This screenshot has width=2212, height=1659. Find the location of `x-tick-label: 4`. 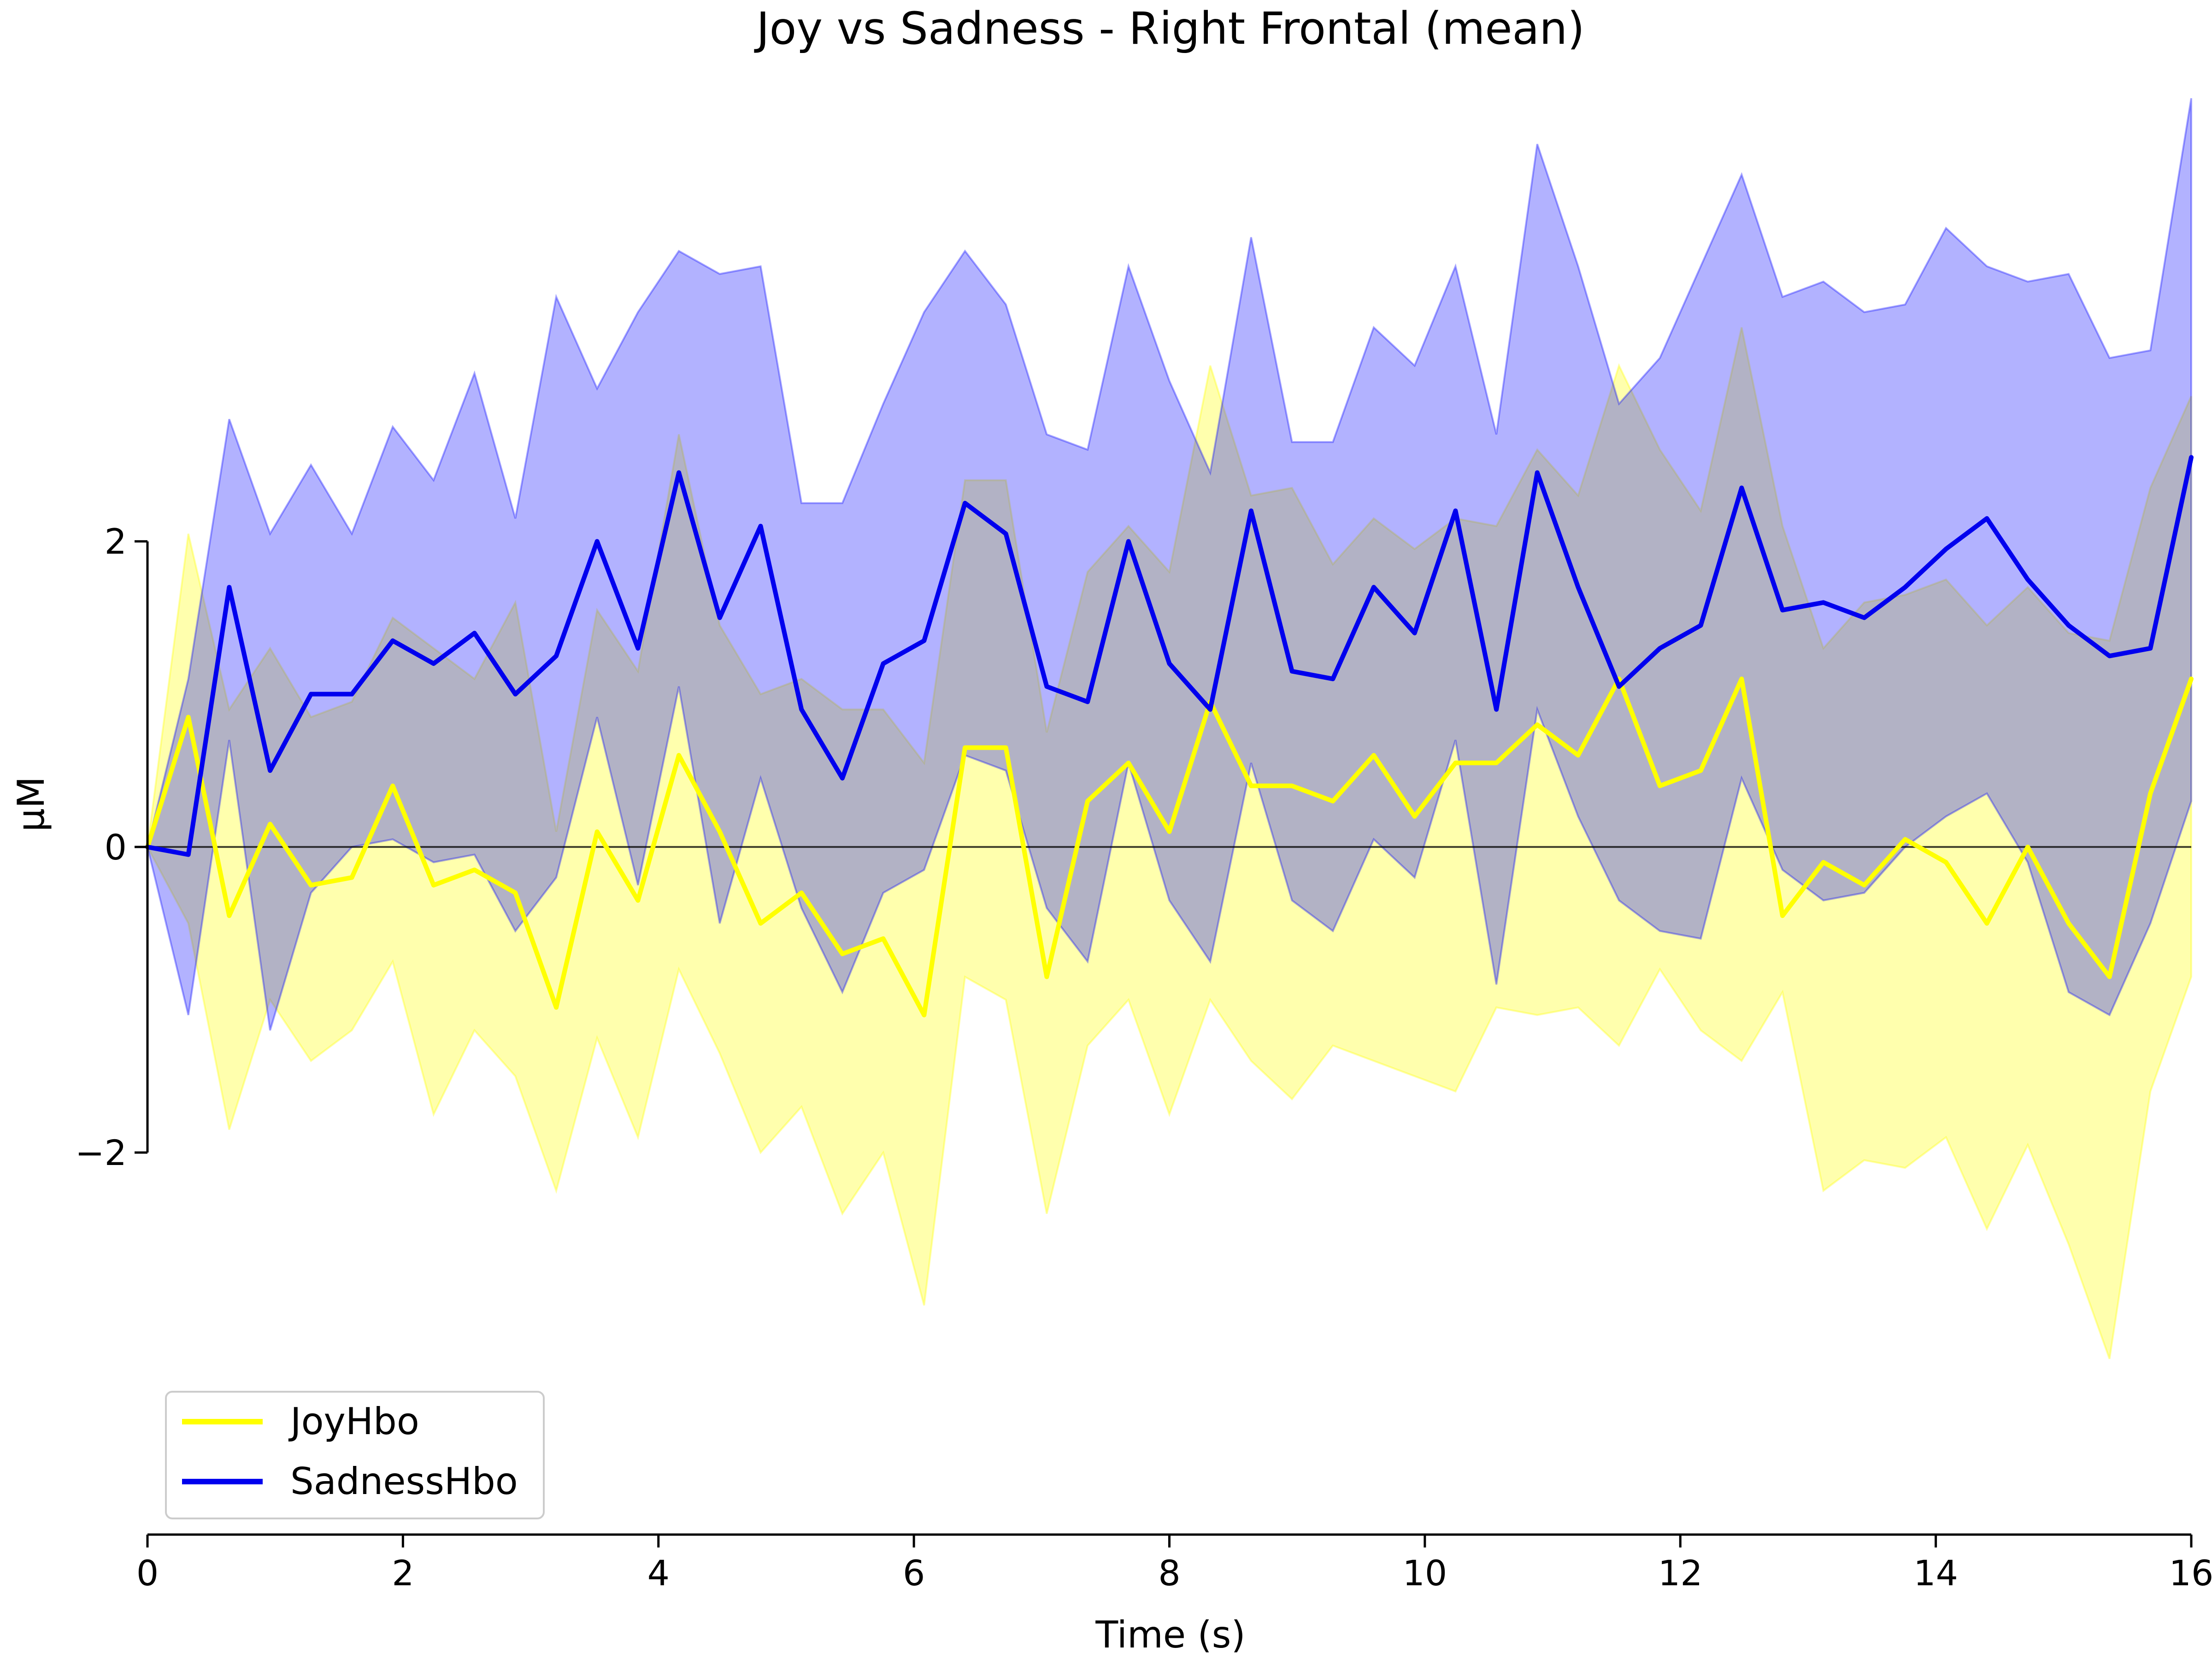

x-tick-label: 4 is located at coordinates (658, 1573).